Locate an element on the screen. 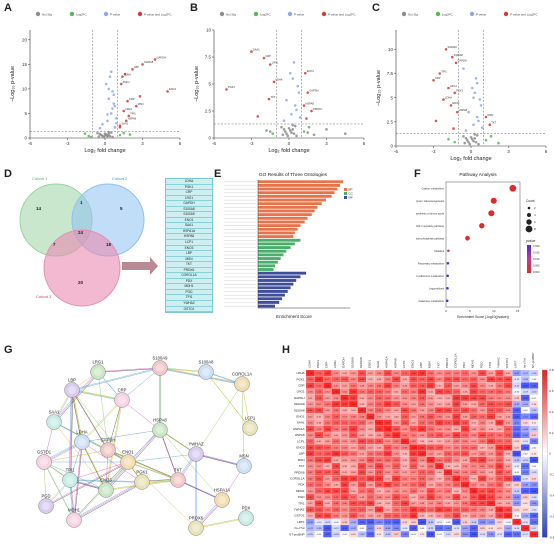 The width and height of the screenshot is (554, 548). gene-list-item: HSPA8 is located at coordinates (189, 237).